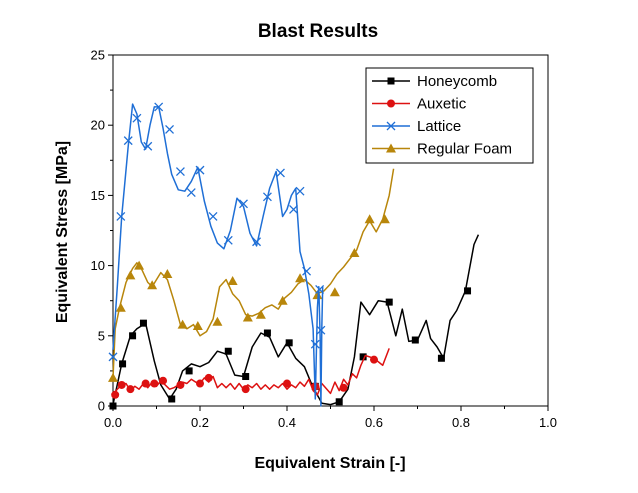 This screenshot has width=638, height=493. Describe the element at coordinates (416, 126) in the screenshot. I see `legend-item-lattice: Lattice` at that location.